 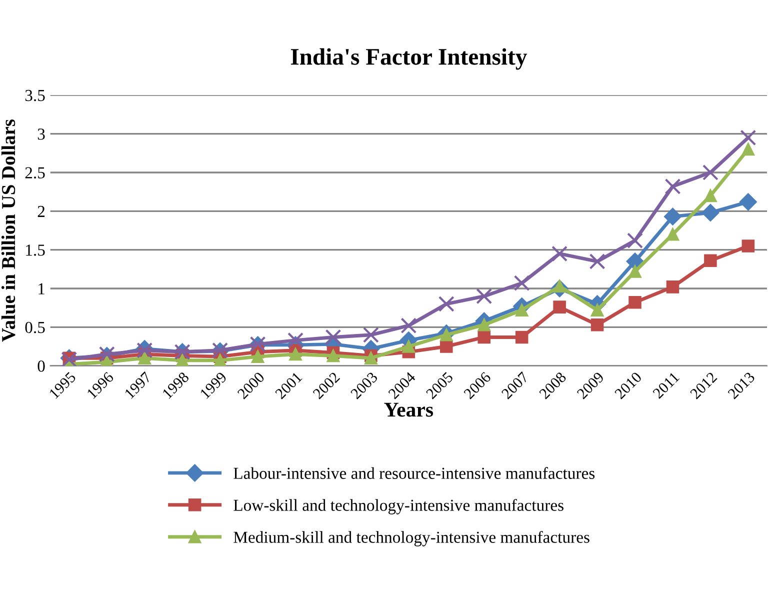 What do you see at coordinates (41, 211) in the screenshot?
I see `y-tick-label: 2` at bounding box center [41, 211].